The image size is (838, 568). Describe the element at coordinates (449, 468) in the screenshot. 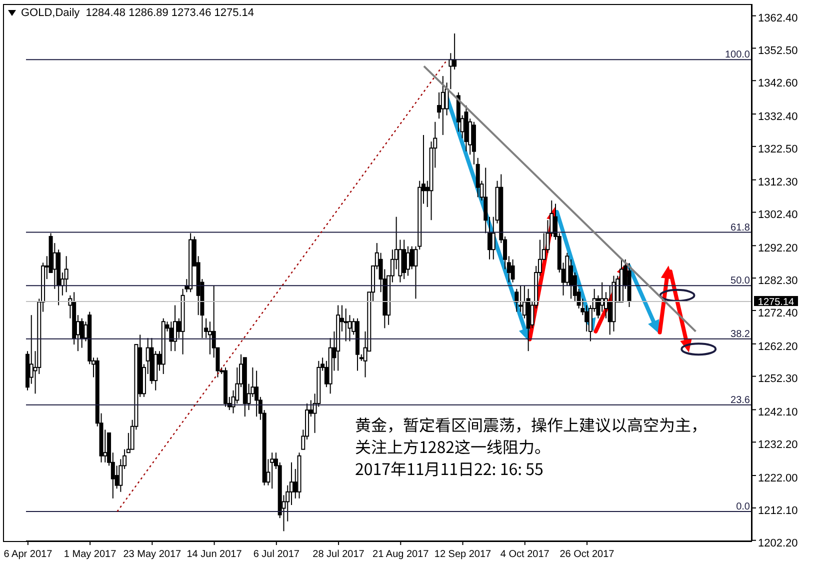

I see `annotation: 2017年11月11日22: 16: 55` at that location.